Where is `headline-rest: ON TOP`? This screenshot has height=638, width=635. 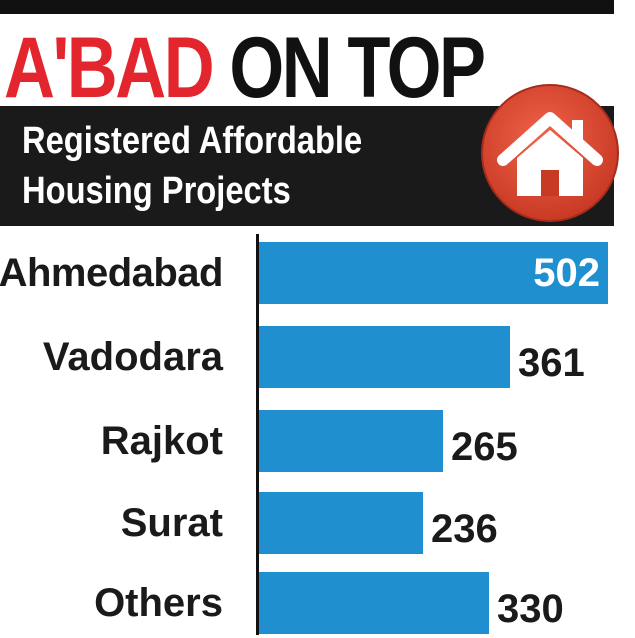
headline-rest: ON TOP is located at coordinates (357, 68).